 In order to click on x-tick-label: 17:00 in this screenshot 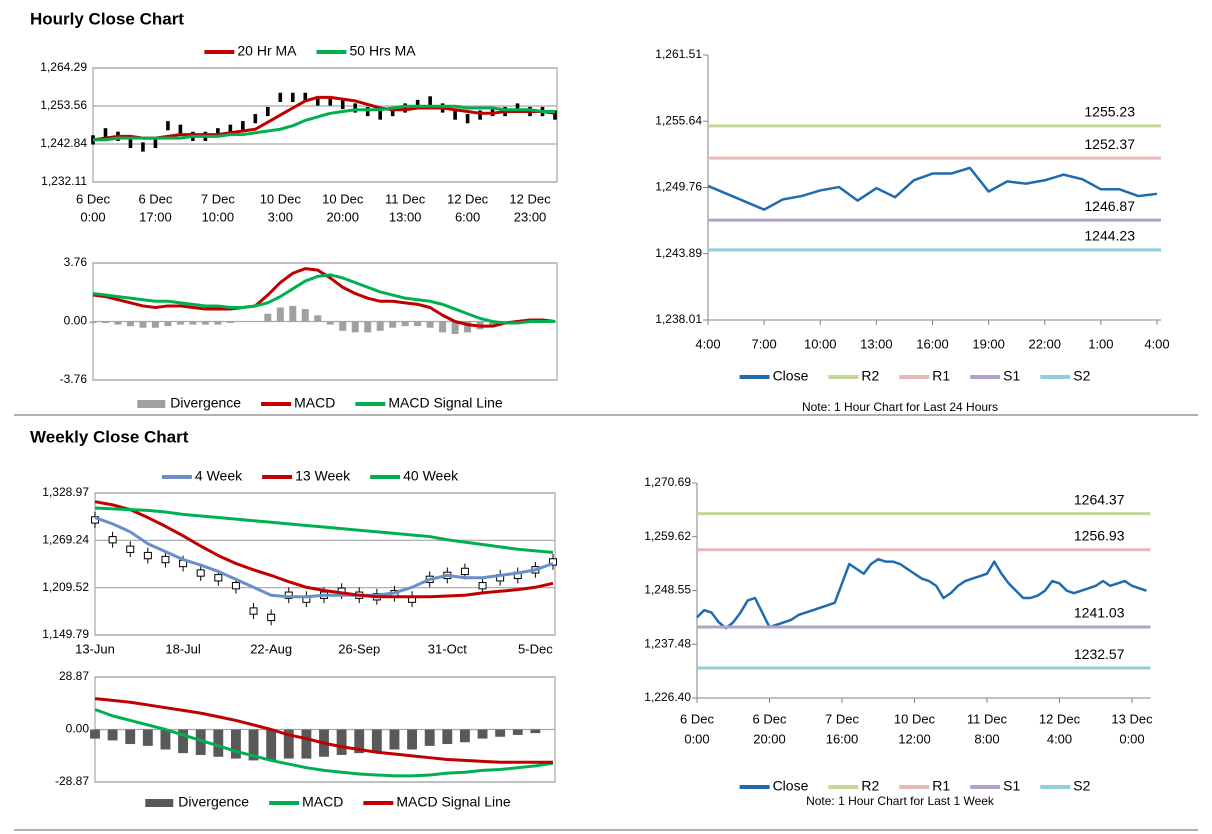, I will do `click(155, 216)`.